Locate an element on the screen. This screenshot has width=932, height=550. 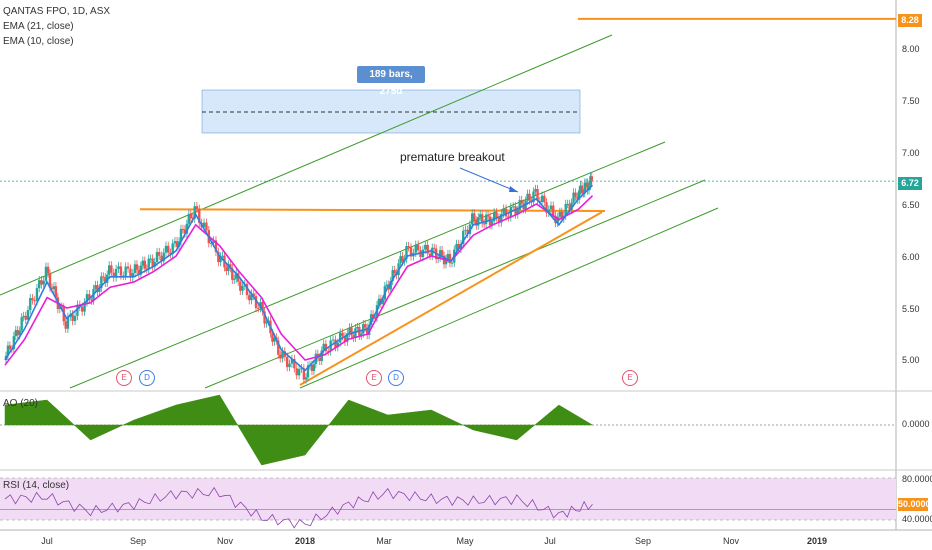
rsi-band is located at coordinates (448, 499).